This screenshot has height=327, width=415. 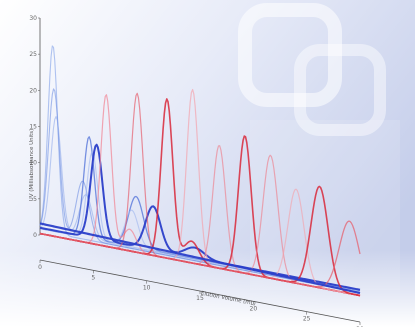 I want to click on y-tick-label: 30, so click(x=33, y=18).